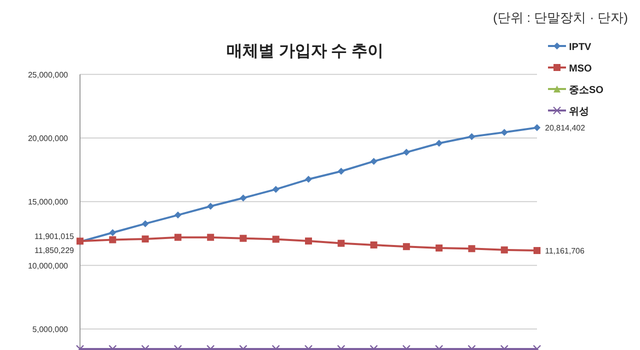  Describe the element at coordinates (48, 75) in the screenshot. I see `y-tick-label: 25,000,000` at that location.